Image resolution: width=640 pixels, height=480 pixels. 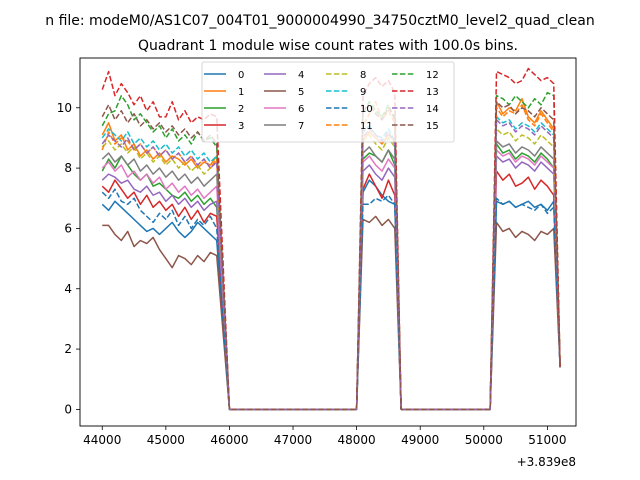 I want to click on legend-label-4: 4, so click(x=301, y=75).